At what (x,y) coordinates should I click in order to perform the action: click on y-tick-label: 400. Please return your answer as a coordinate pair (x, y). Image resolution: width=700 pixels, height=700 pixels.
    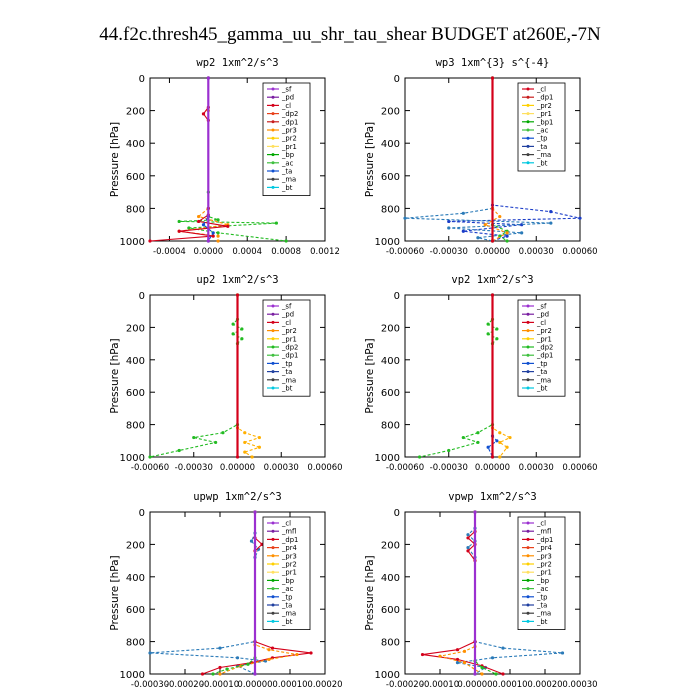
    Looking at the image, I should click on (390, 144).